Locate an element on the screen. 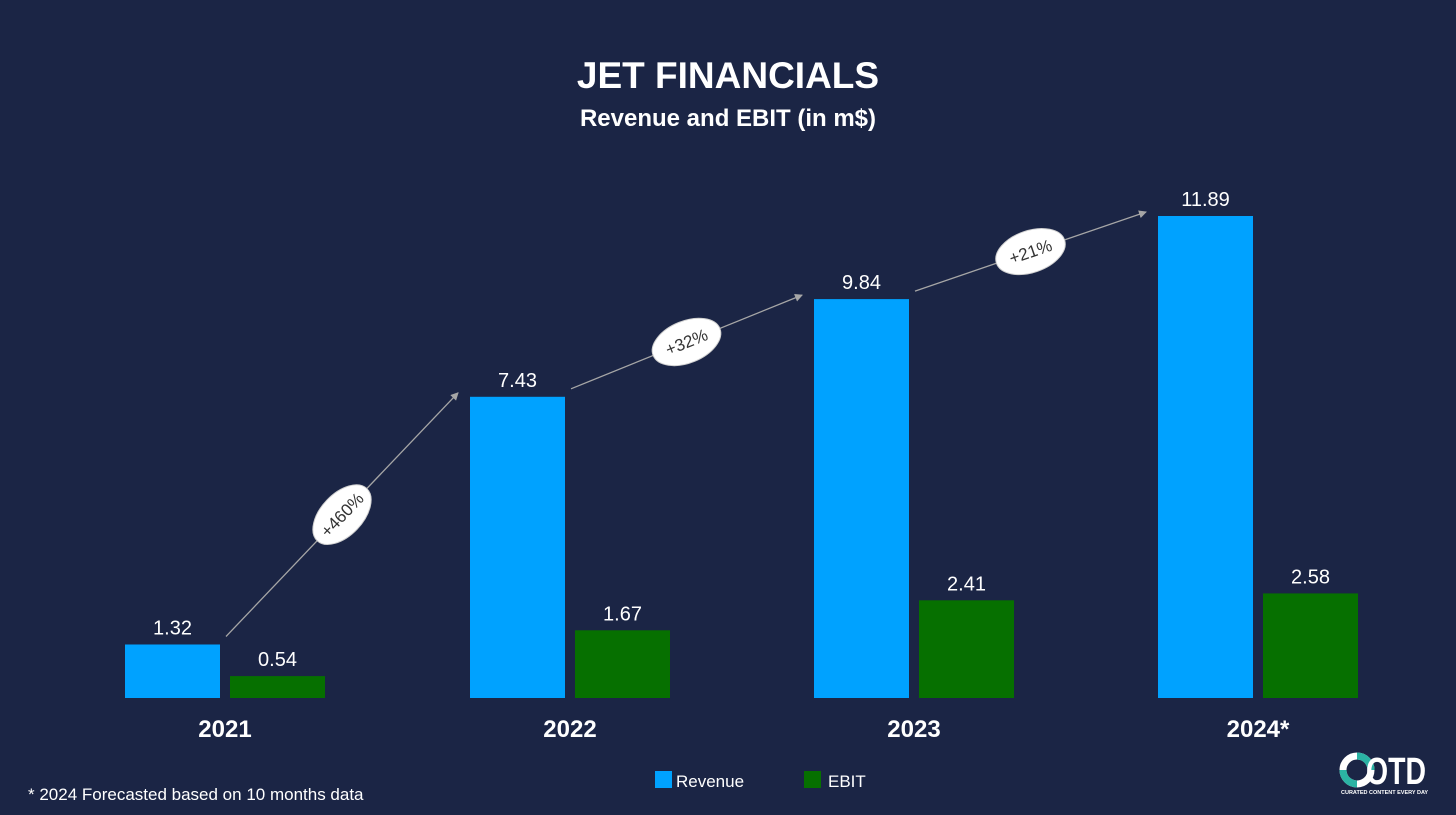 This screenshot has height=815, width=1456. value-label-revenue-2021: 1.32 is located at coordinates (172, 628).